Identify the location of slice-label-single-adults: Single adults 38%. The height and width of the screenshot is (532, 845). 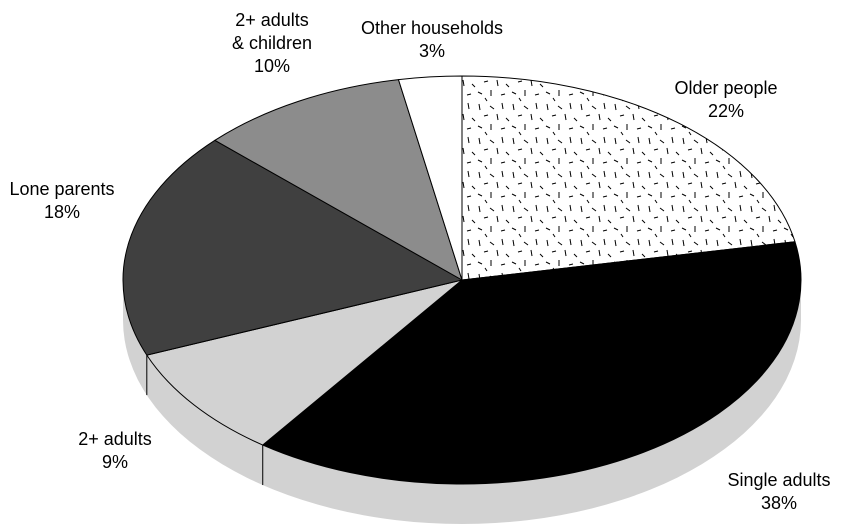
(778, 491).